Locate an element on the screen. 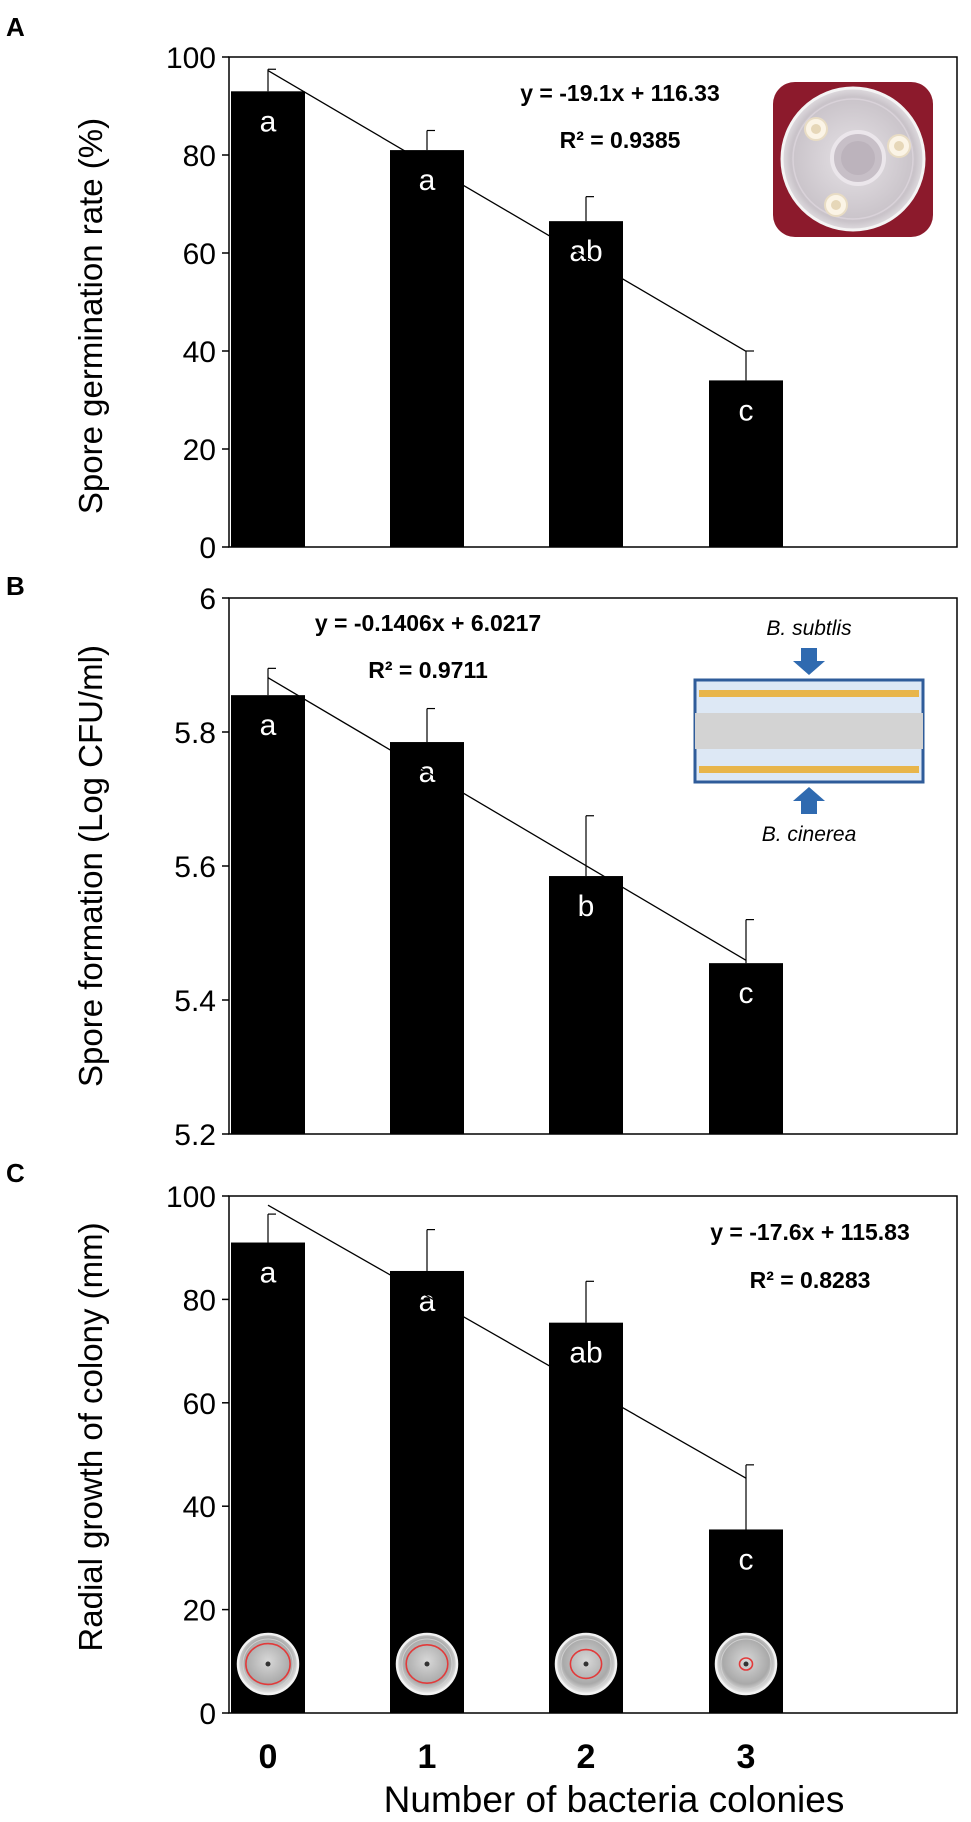 The width and height of the screenshot is (971, 1822). significance-letter: b is located at coordinates (586, 906).